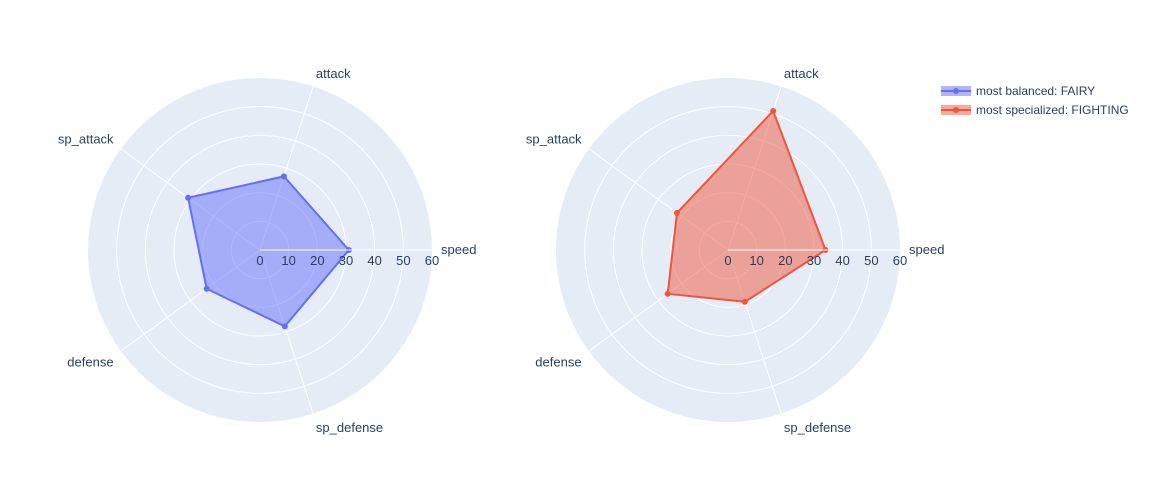 This screenshot has width=1157, height=484. I want to click on legend-item-1: most specialized: FIGHTING, so click(1035, 110).